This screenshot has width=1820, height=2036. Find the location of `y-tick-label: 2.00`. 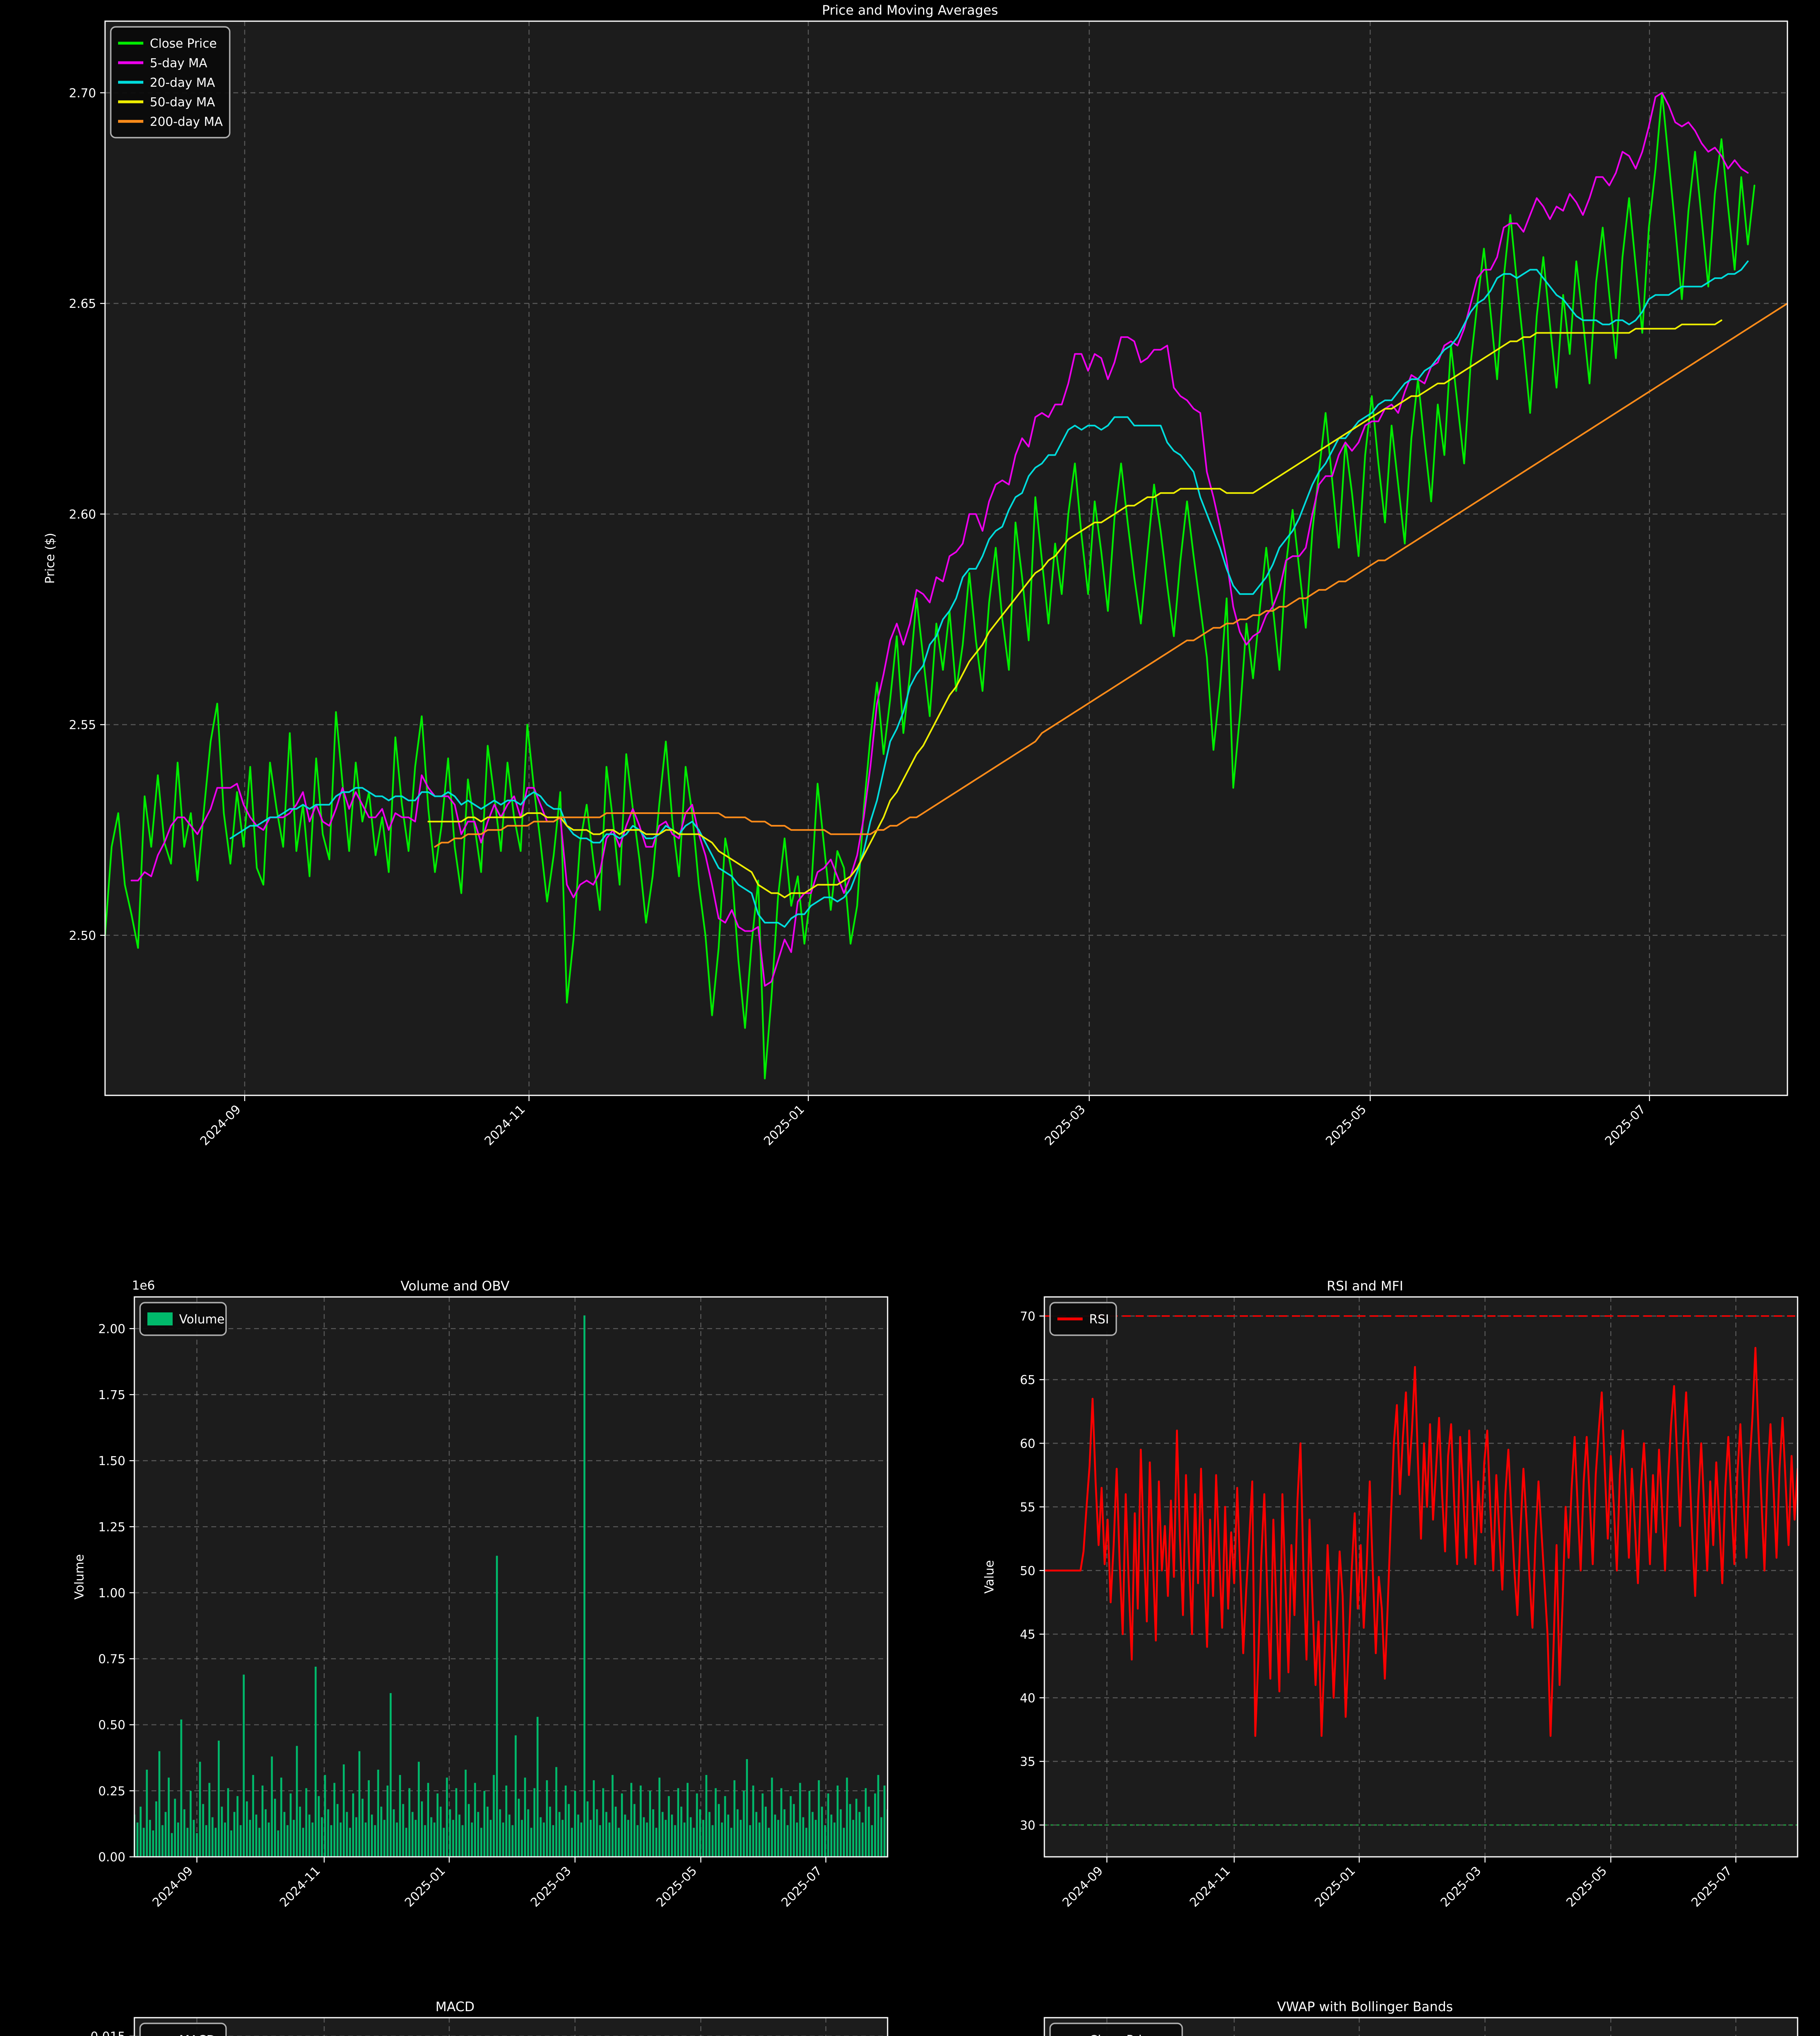

y-tick-label: 2.00 is located at coordinates (112, 1329).